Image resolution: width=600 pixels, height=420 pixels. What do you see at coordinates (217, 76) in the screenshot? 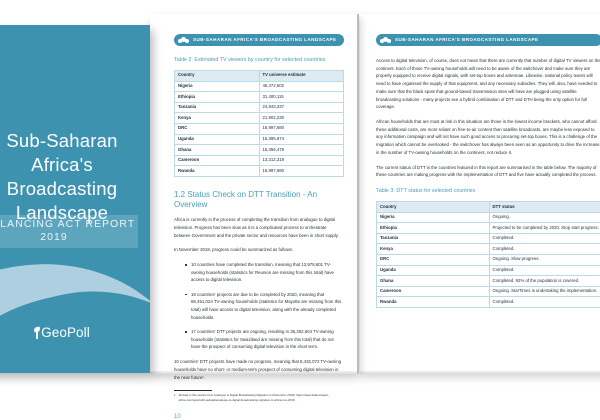
I see `table2-col-country: Country` at bounding box center [217, 76].